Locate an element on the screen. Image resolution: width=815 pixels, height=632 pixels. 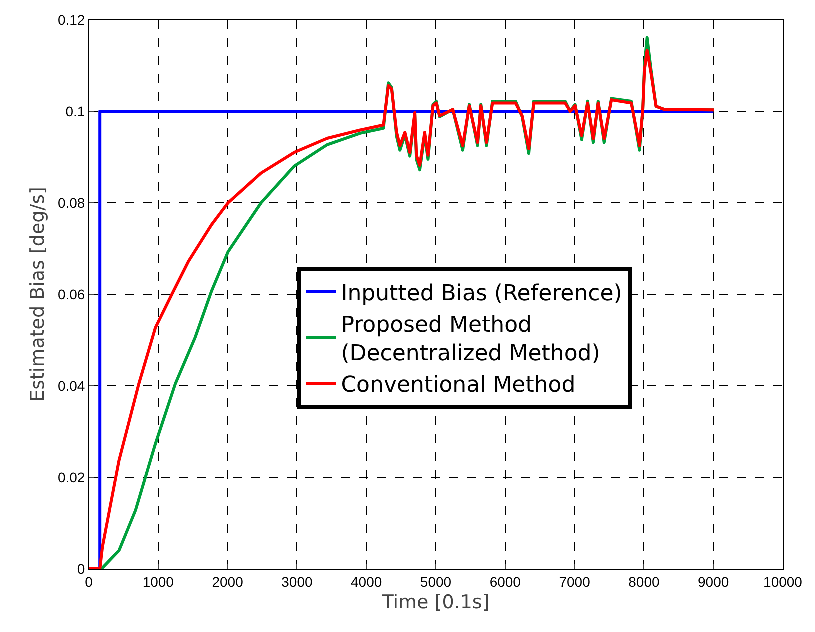
x-tick-label: 4000 is located at coordinates (366, 582).